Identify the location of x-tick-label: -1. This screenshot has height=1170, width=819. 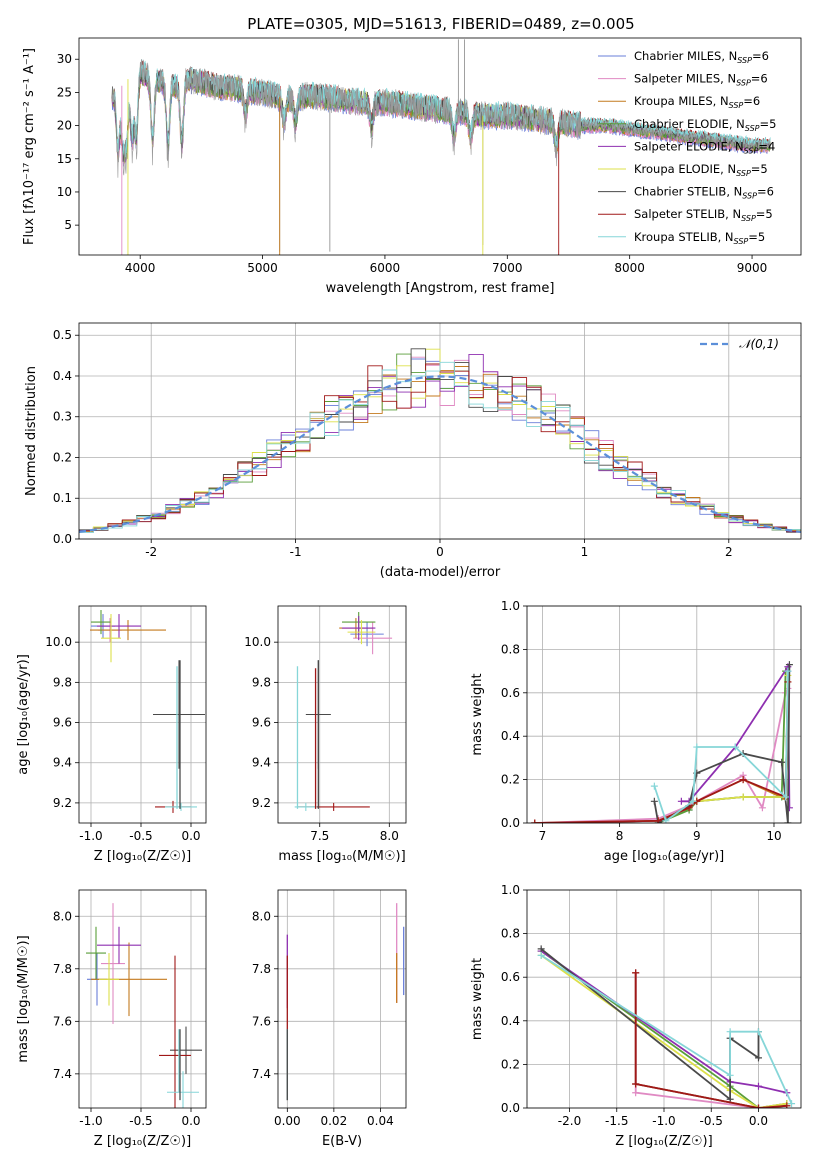
(296, 552).